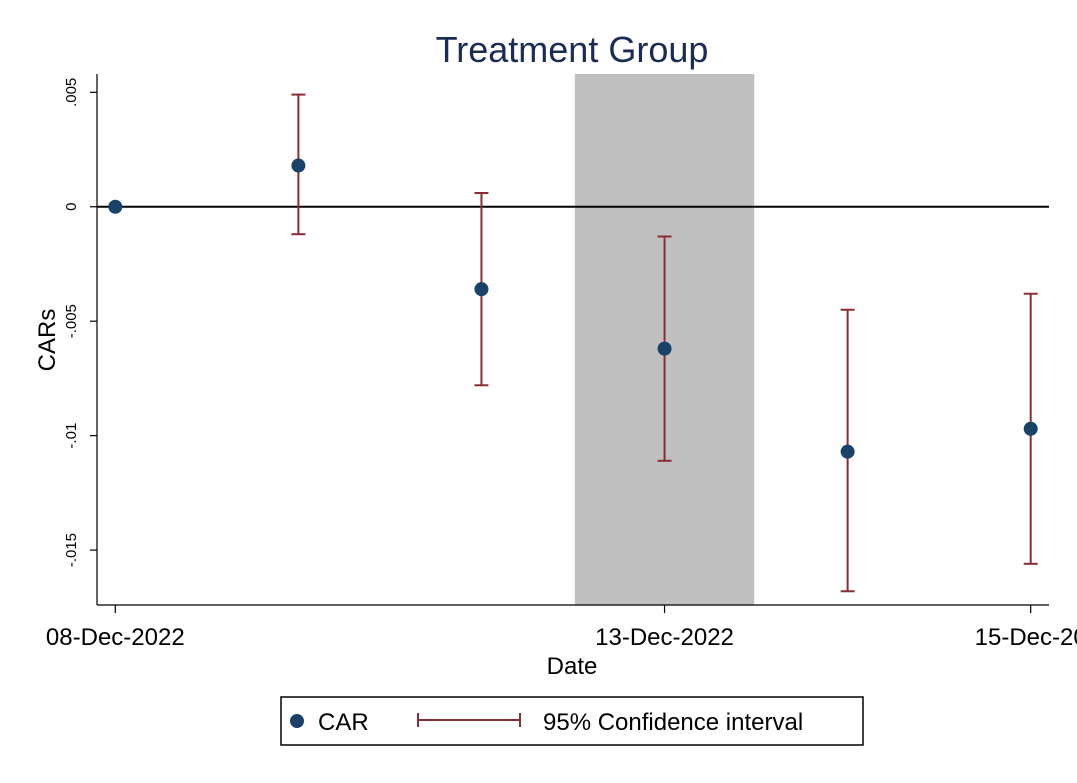  Describe the element at coordinates (71, 92) in the screenshot. I see `y-tick-label: .005` at that location.